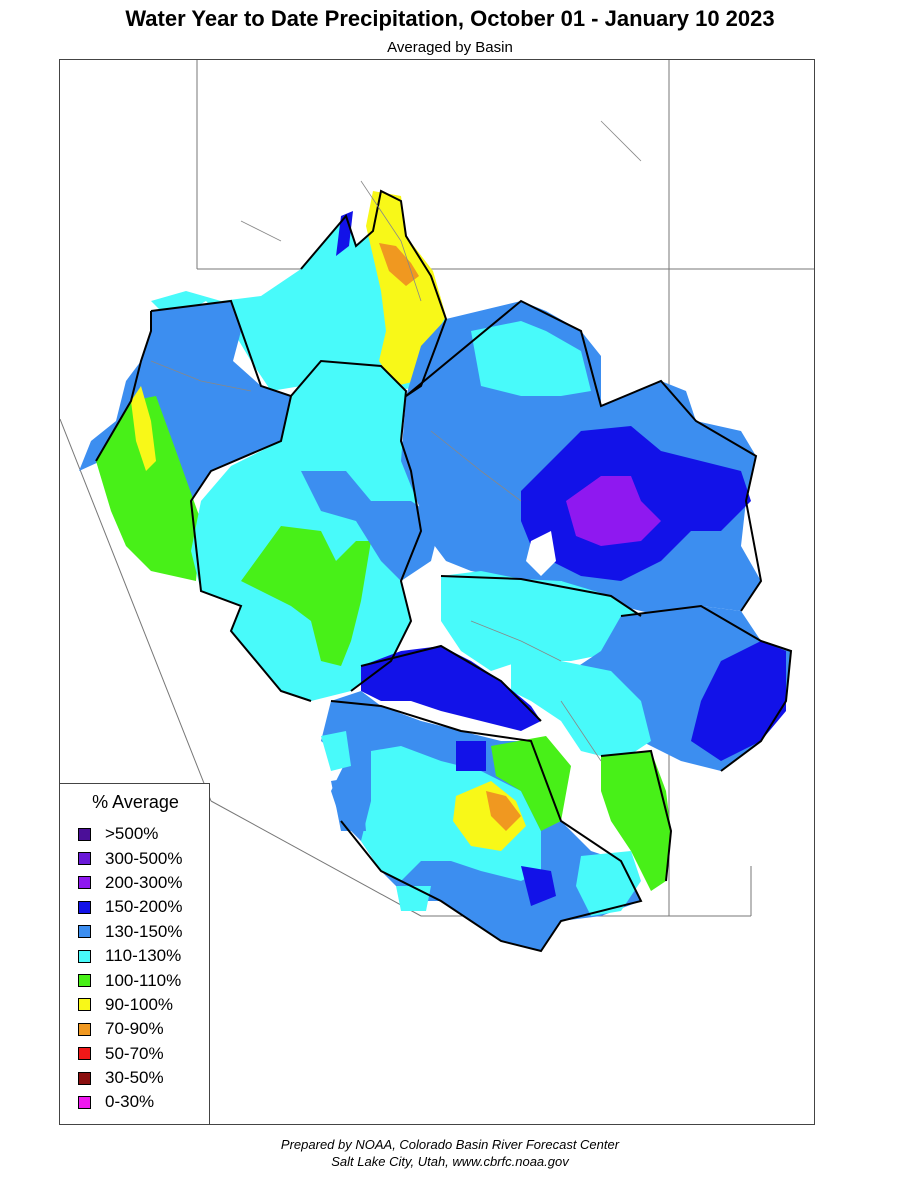 This screenshot has width=900, height=1200. I want to click on basin-west-green, so click(148, 488).